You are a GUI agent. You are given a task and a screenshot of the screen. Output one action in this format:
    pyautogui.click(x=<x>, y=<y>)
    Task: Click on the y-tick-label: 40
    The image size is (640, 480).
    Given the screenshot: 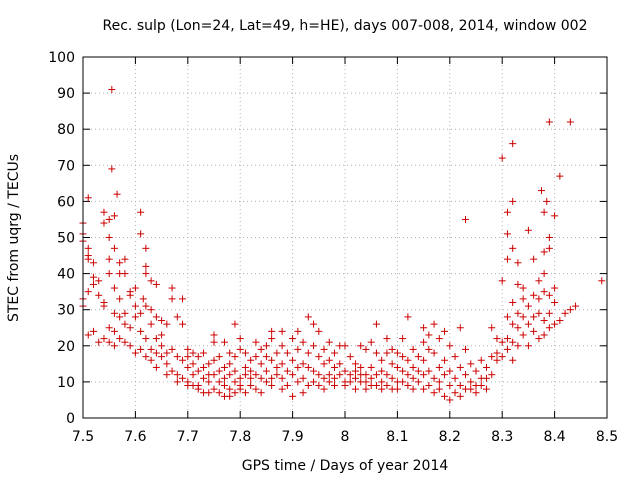 What is the action you would take?
    pyautogui.click(x=66, y=275)
    